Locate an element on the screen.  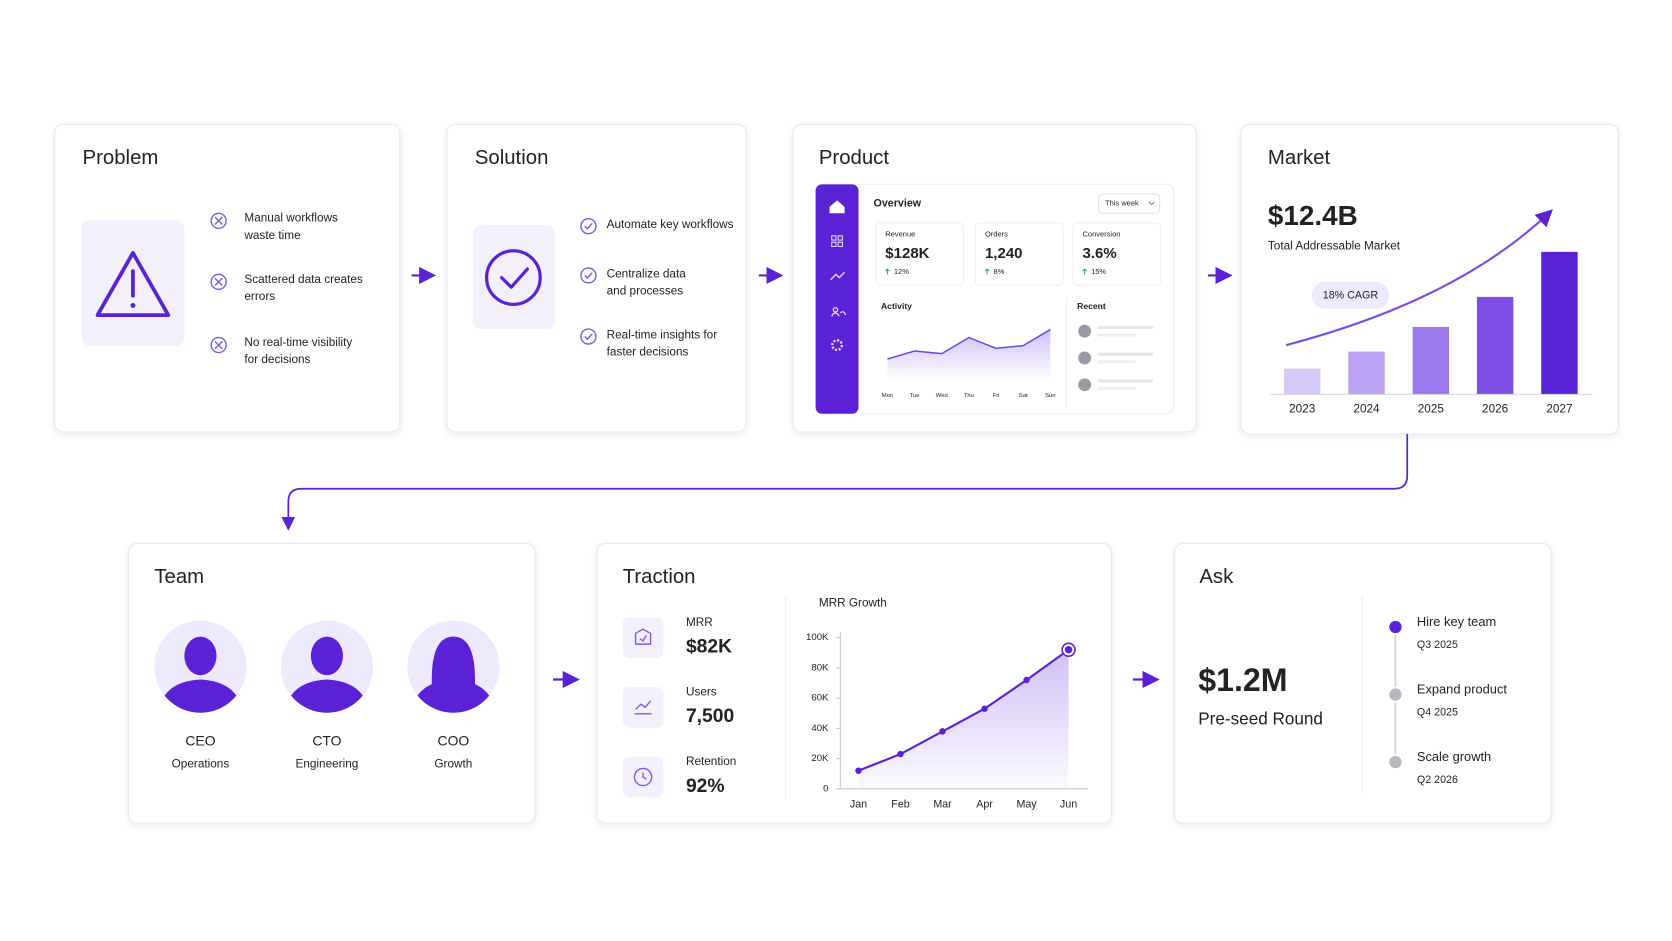
metric-label: Retention is located at coordinates (711, 761).